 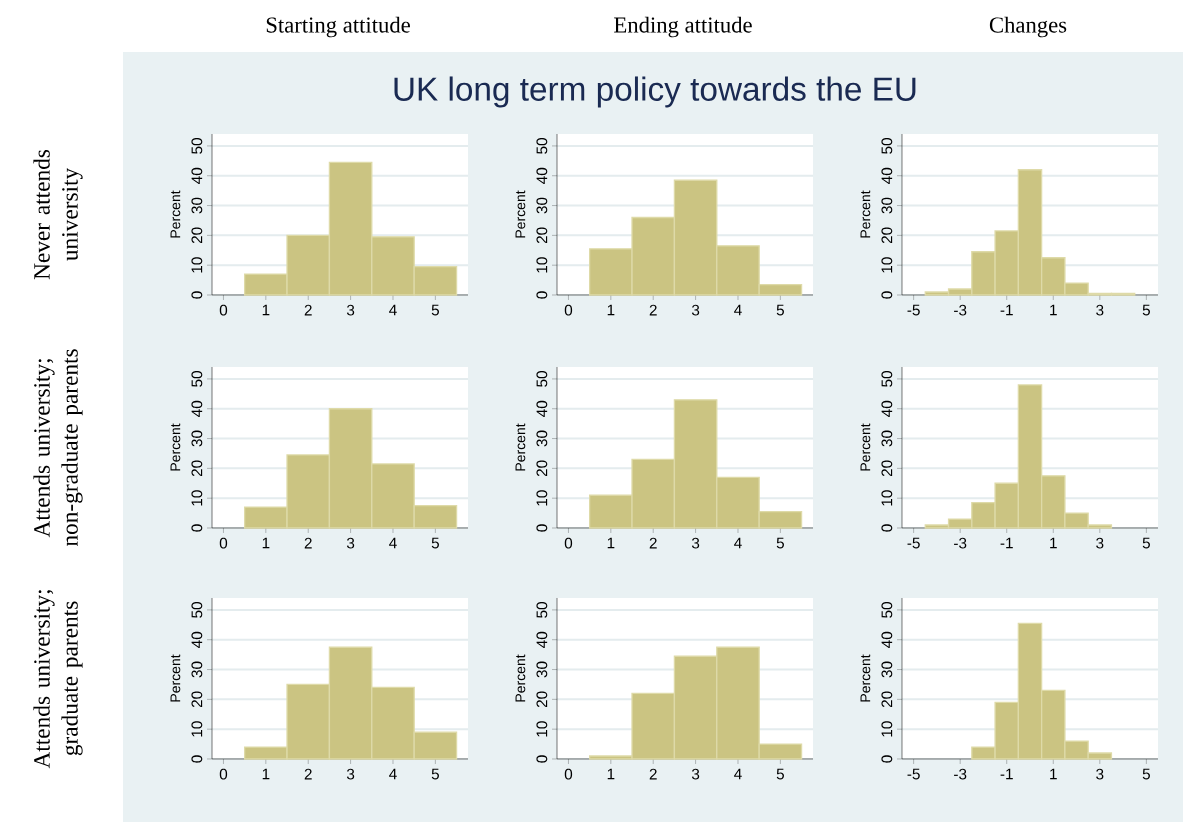 I want to click on text: Attends university; graduate parents, so click(x=58, y=679).